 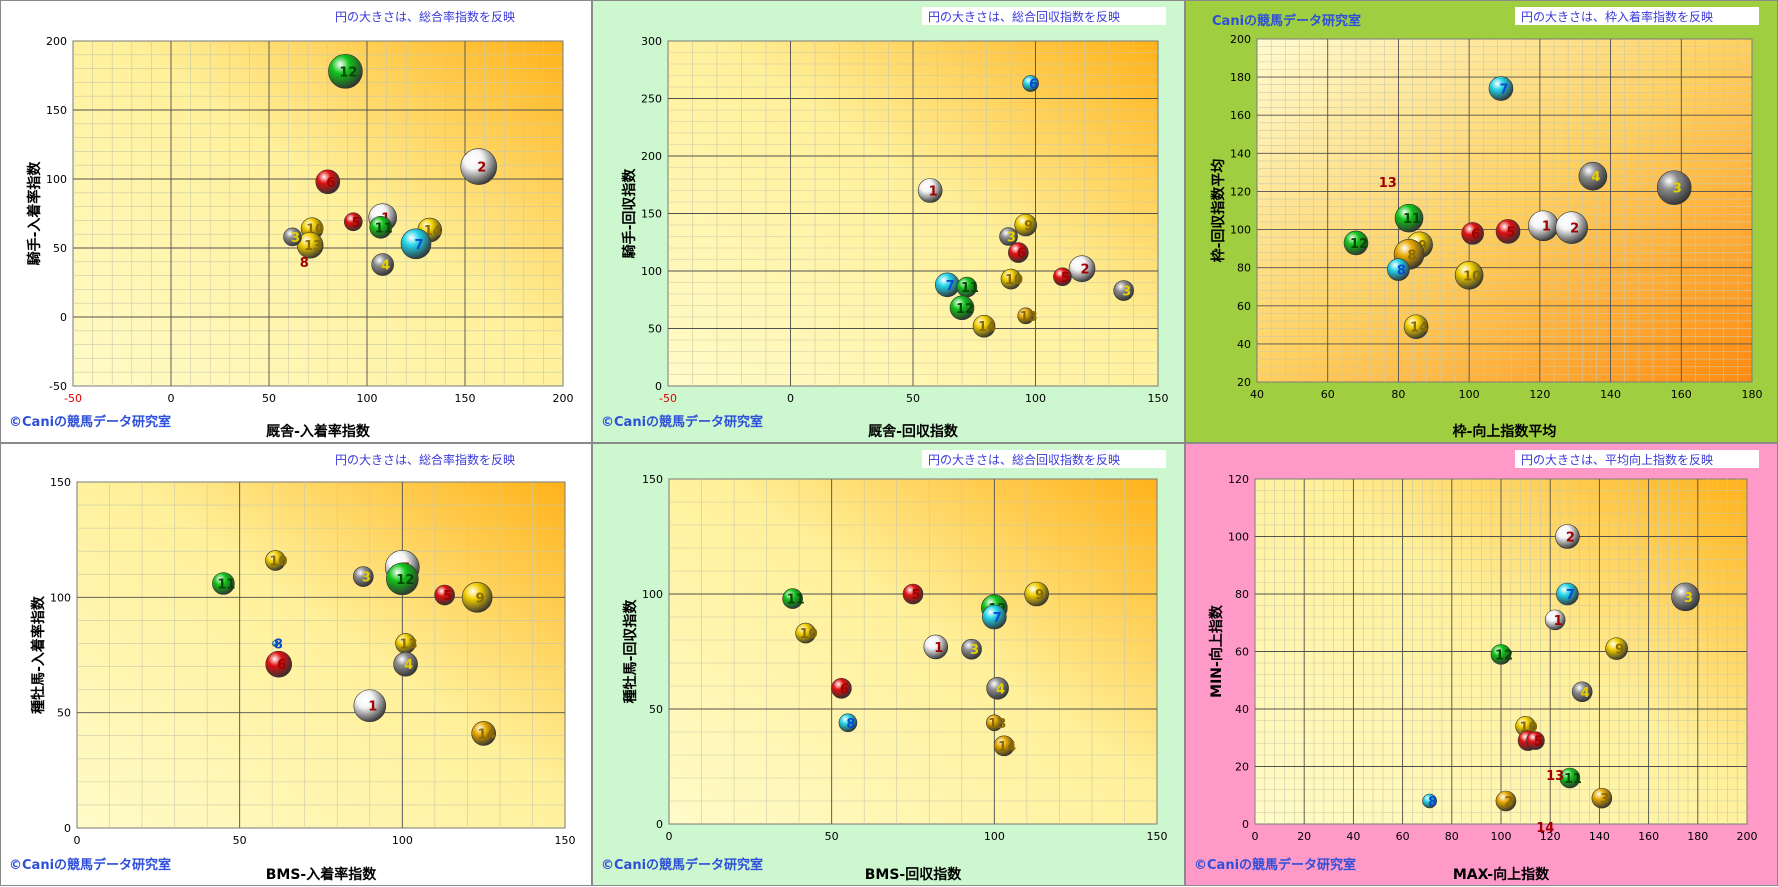 What do you see at coordinates (1452, 836) in the screenshot?
I see `x-tick-label: 80` at bounding box center [1452, 836].